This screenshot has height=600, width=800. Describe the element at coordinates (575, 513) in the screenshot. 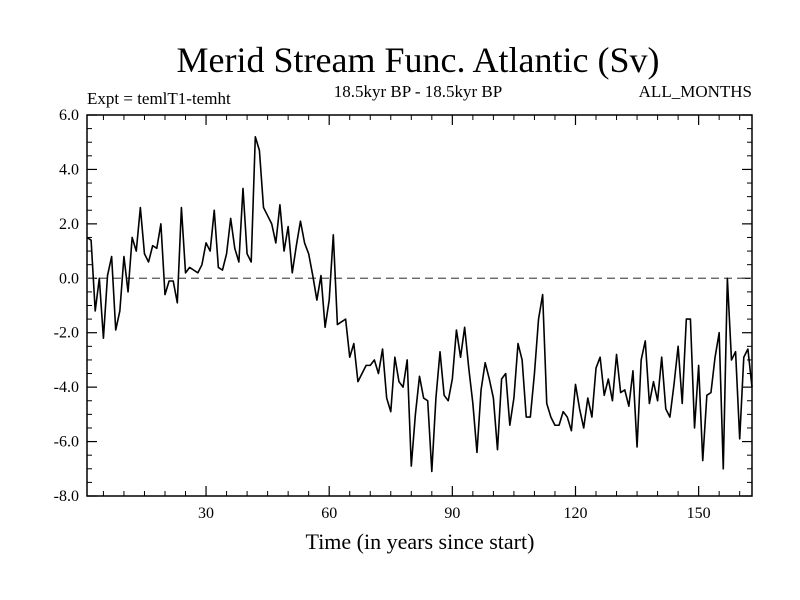

I see `x-tick-label: 120` at that location.